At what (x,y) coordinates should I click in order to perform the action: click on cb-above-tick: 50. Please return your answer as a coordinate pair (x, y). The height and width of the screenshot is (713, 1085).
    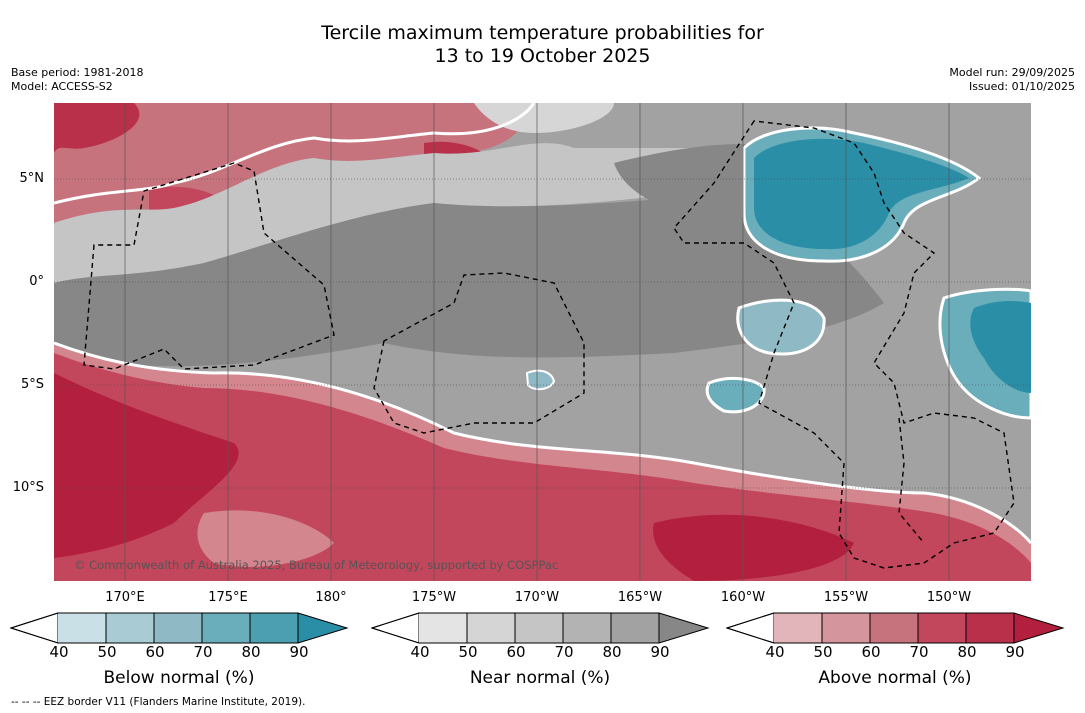
    Looking at the image, I should click on (823, 652).